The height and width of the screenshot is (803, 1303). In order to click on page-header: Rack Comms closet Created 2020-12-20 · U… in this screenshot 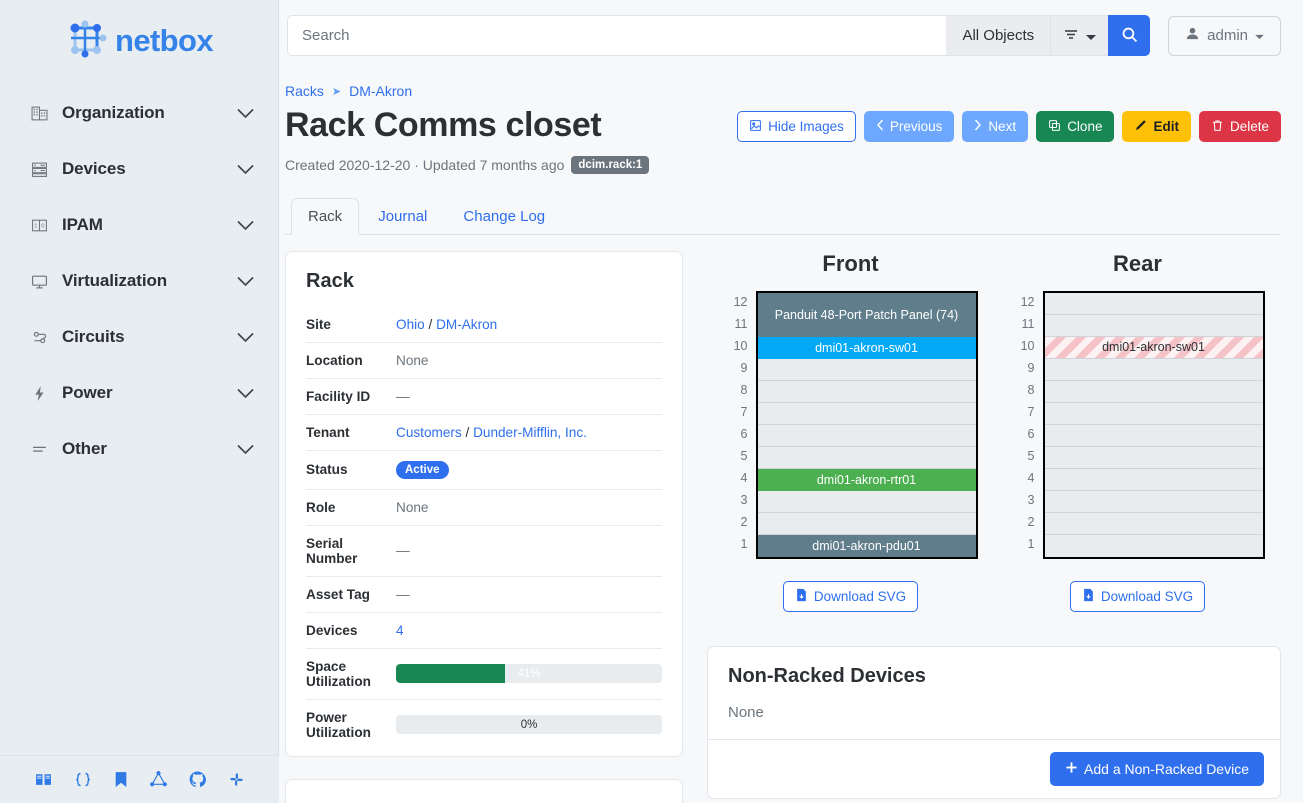, I will do `click(783, 137)`.